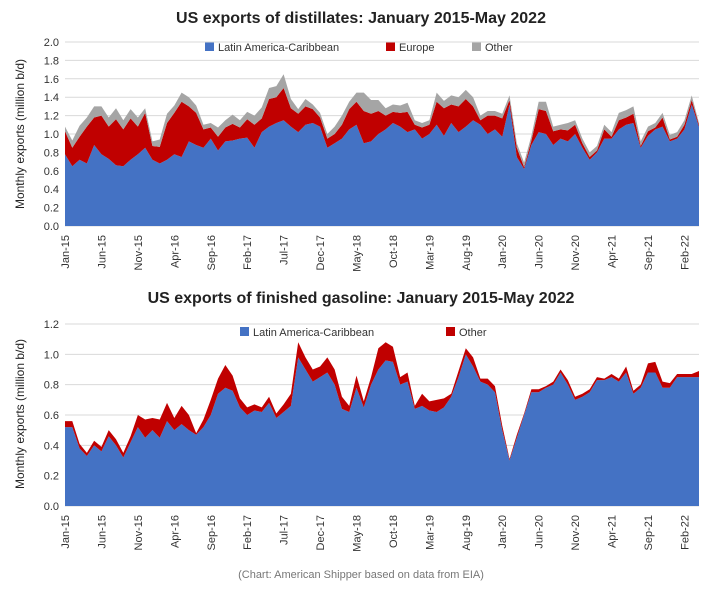 The width and height of the screenshot is (723, 596). What do you see at coordinates (20, 134) in the screenshot?
I see `distillates-y-axis-label: Monthly exports (million b/d)` at bounding box center [20, 134].